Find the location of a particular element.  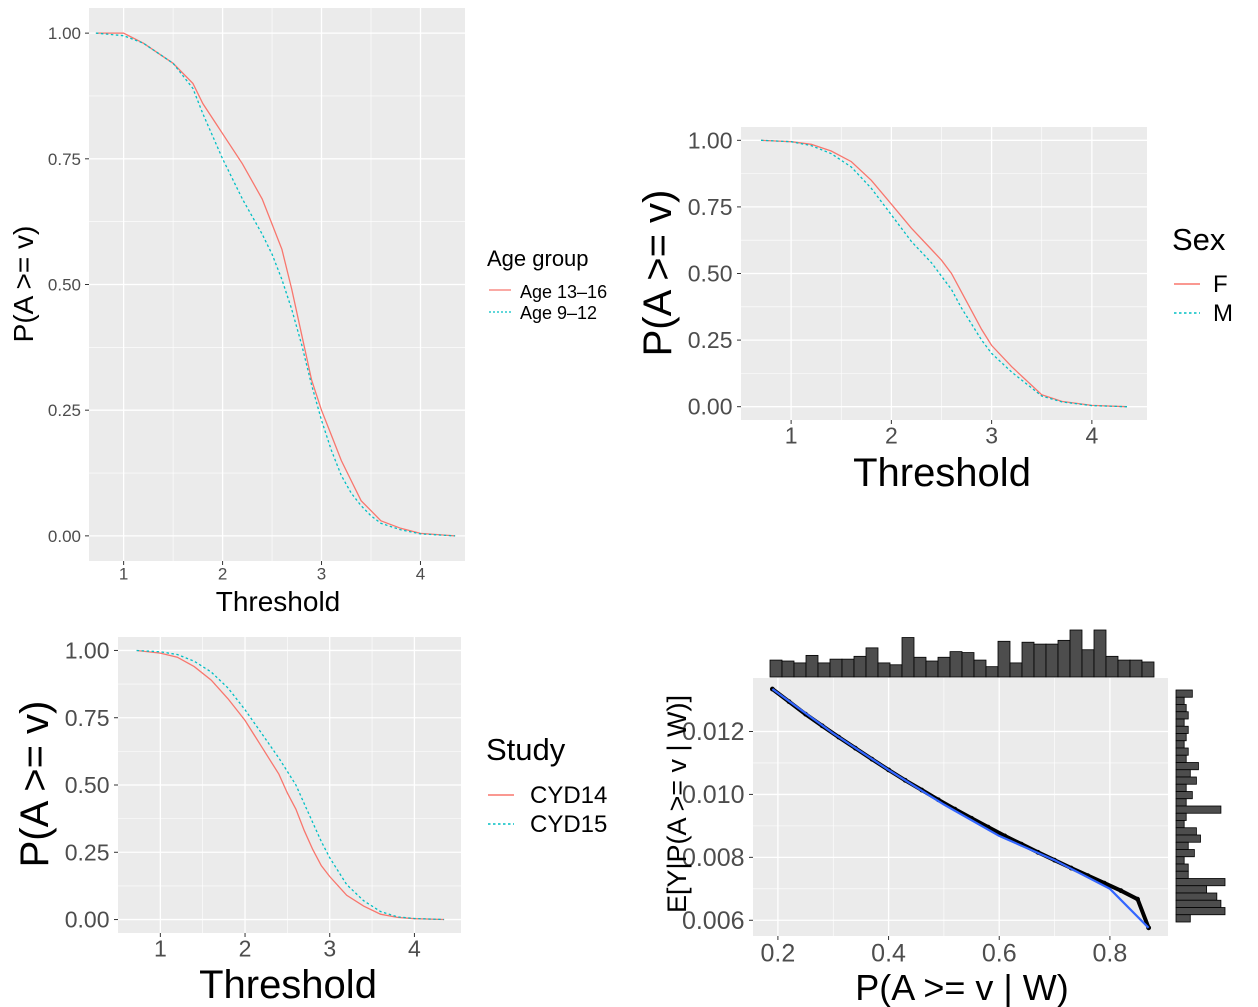

marginal-y-tick-label: 0.006 is located at coordinates (713, 921).